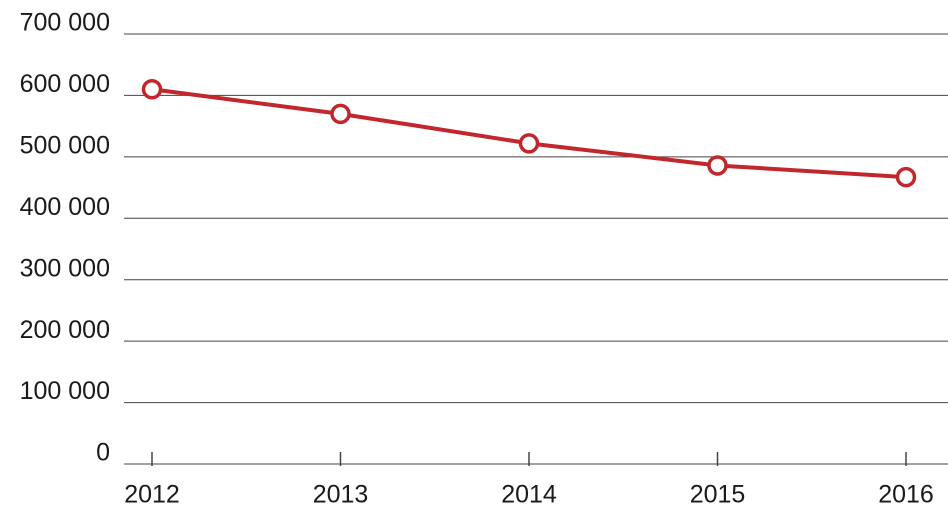 The image size is (948, 512). What do you see at coordinates (65, 84) in the screenshot?
I see `y-tick-label: 600 000` at bounding box center [65, 84].